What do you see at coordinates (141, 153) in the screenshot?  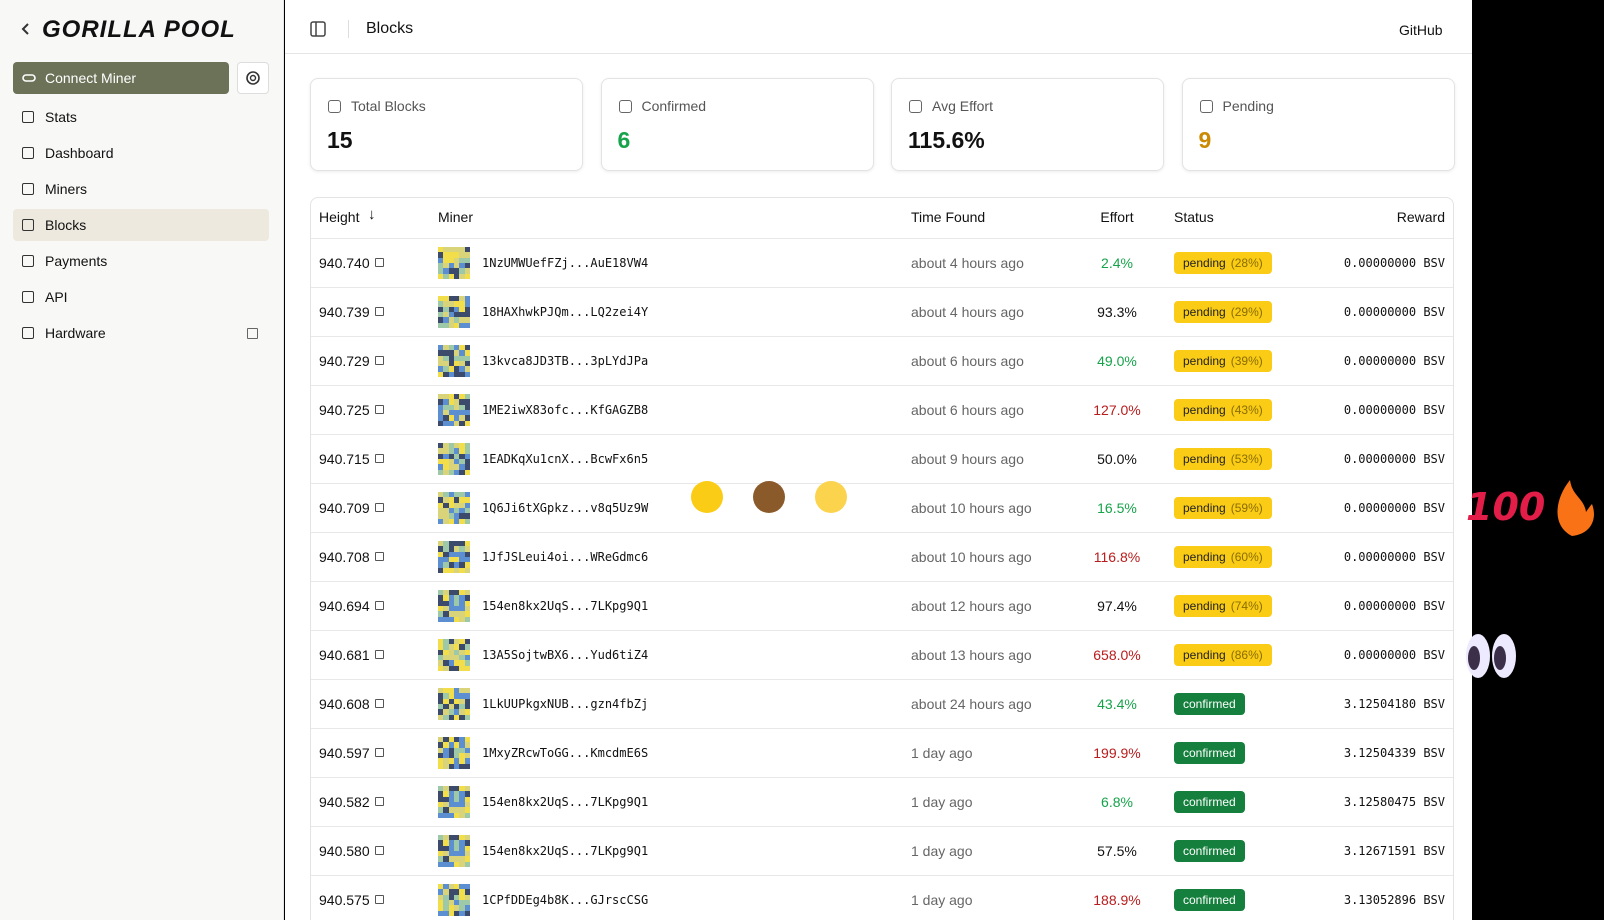 I see `nav-item: Dashboard` at bounding box center [141, 153].